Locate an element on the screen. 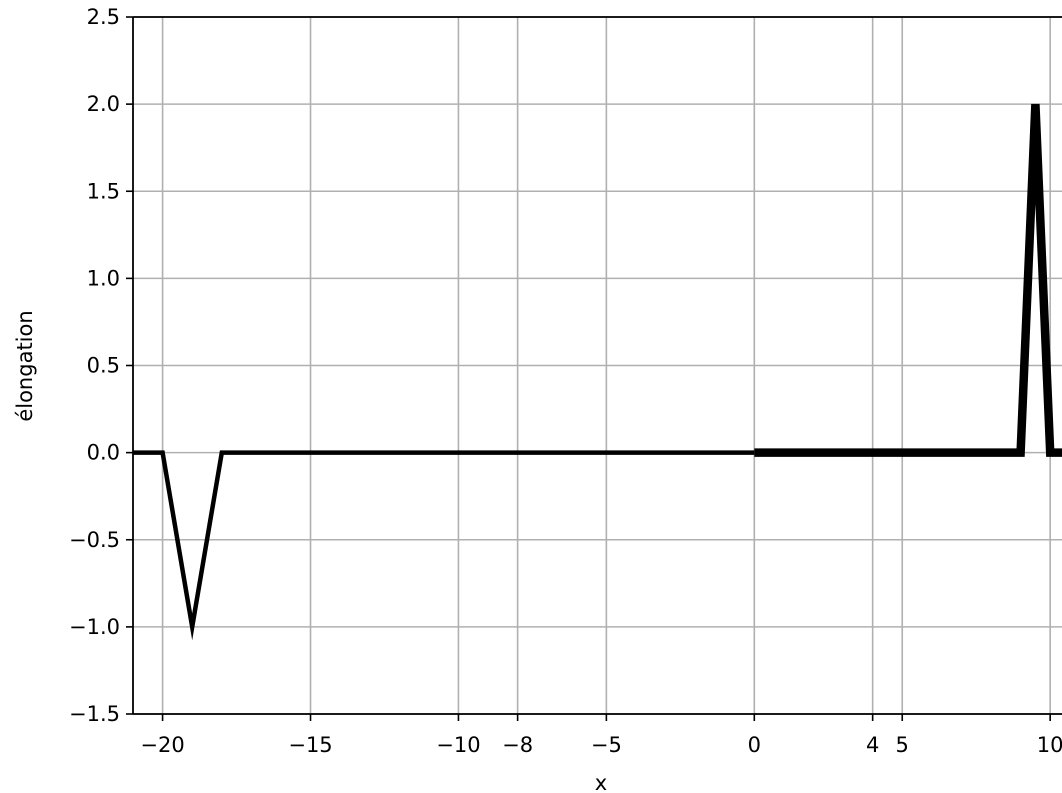 The height and width of the screenshot is (793, 1062). y-tick-label: 1.0 is located at coordinates (103, 278).